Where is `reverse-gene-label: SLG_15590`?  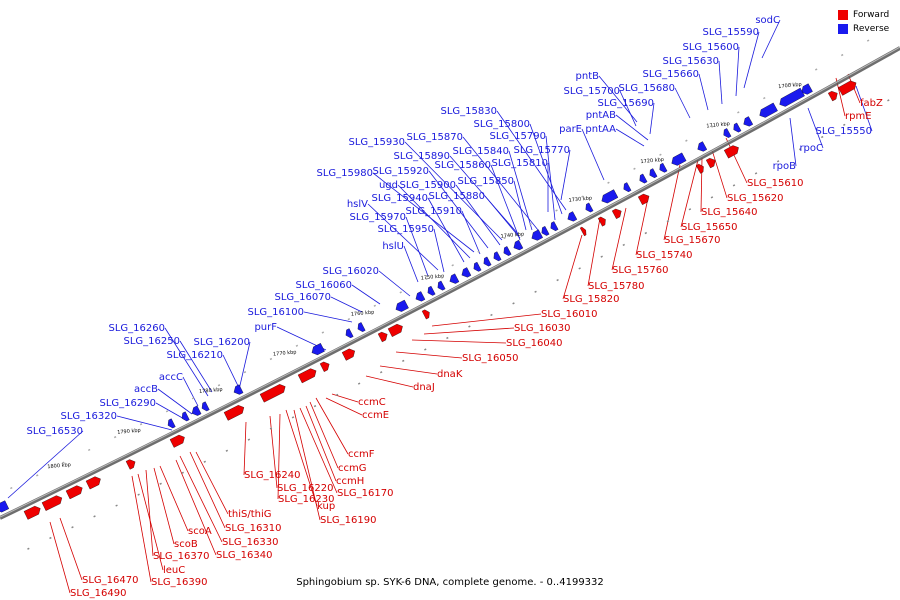
reverse-gene-label: SLG_15590 is located at coordinates (731, 32).